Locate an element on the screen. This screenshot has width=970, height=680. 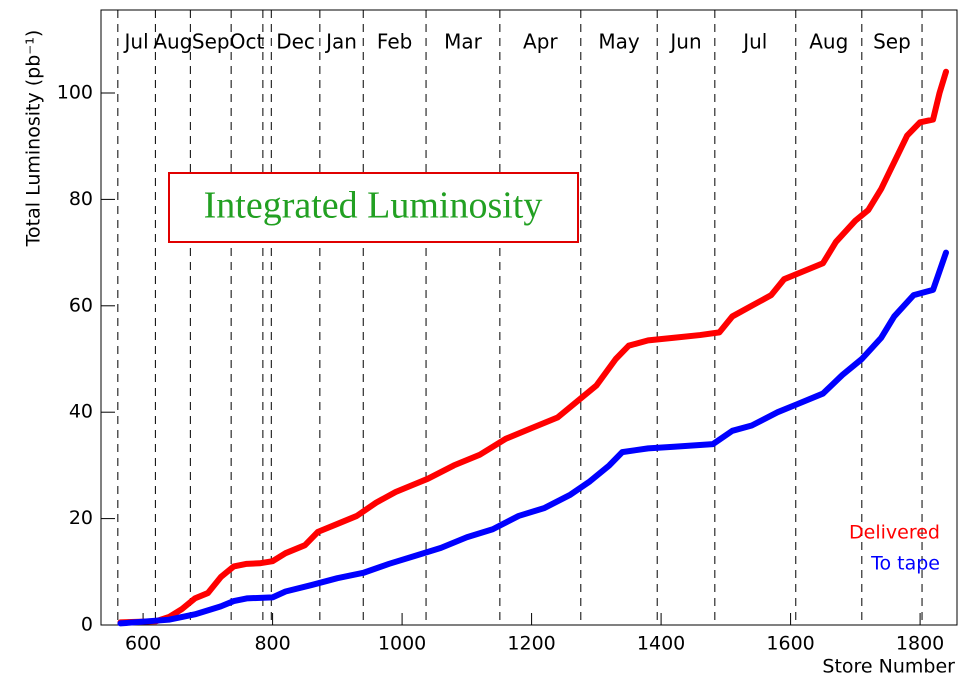
x-tick-label: 600 is located at coordinates (143, 644).